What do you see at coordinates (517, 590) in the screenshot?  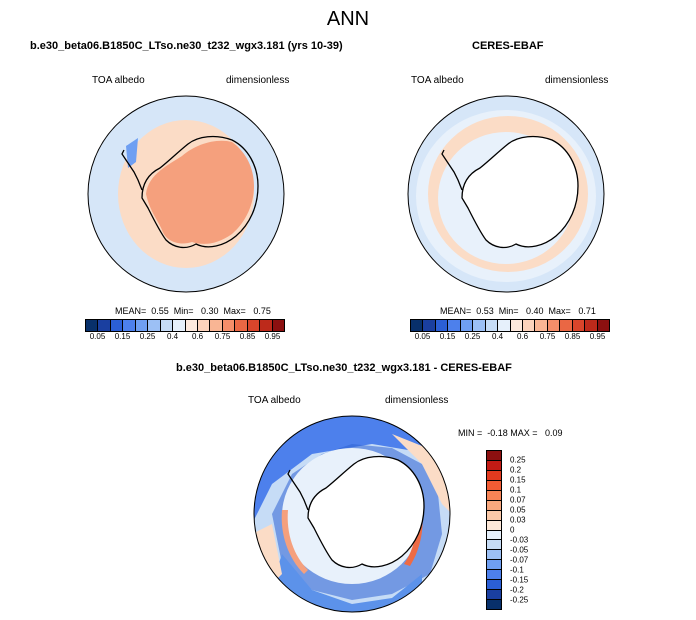 I see `colorbar3-tick-label: -0.2` at bounding box center [517, 590].